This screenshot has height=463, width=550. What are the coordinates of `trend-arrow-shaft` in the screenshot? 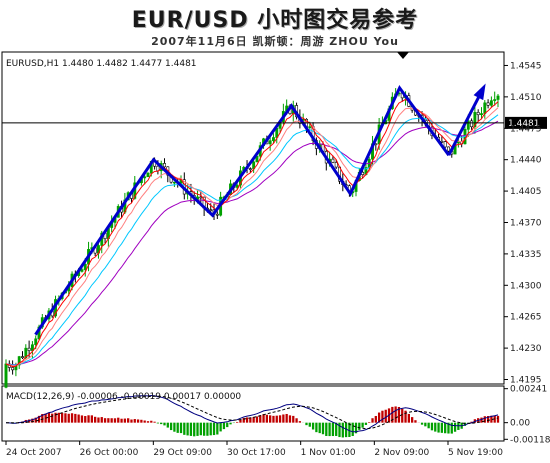 It's located at (465, 123).